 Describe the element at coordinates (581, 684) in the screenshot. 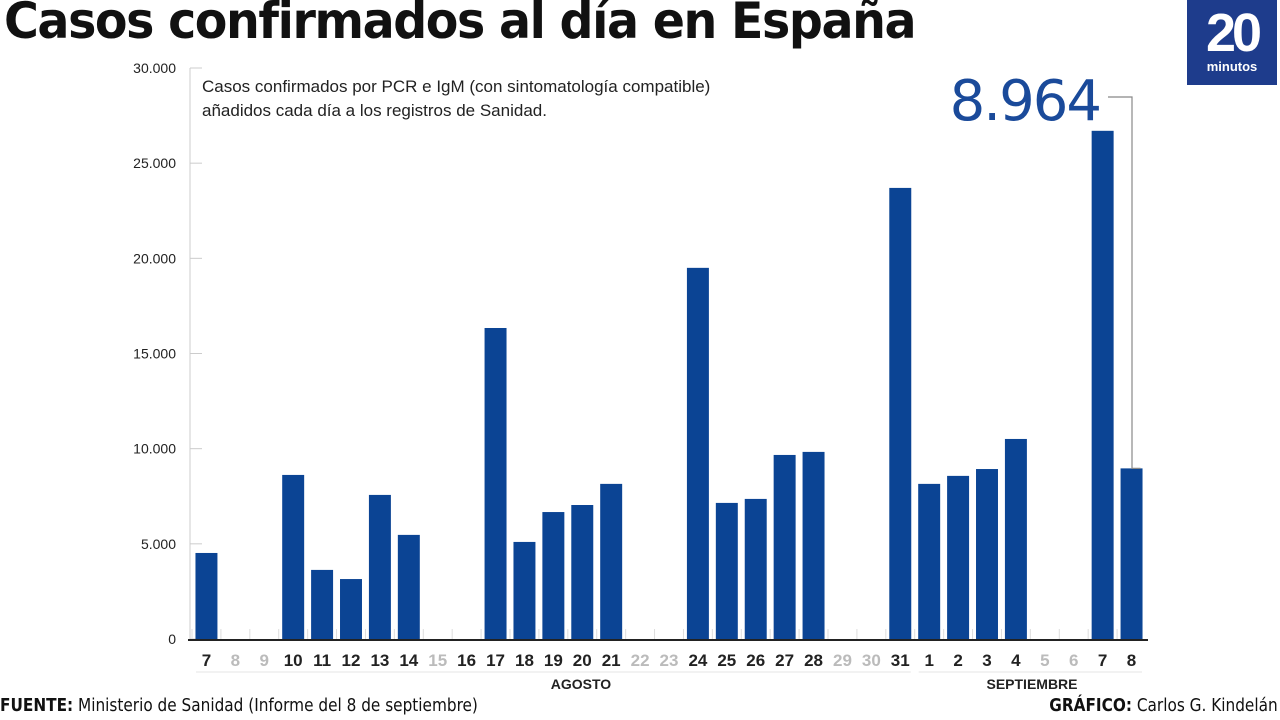

I see `month-label: AGOSTO` at that location.